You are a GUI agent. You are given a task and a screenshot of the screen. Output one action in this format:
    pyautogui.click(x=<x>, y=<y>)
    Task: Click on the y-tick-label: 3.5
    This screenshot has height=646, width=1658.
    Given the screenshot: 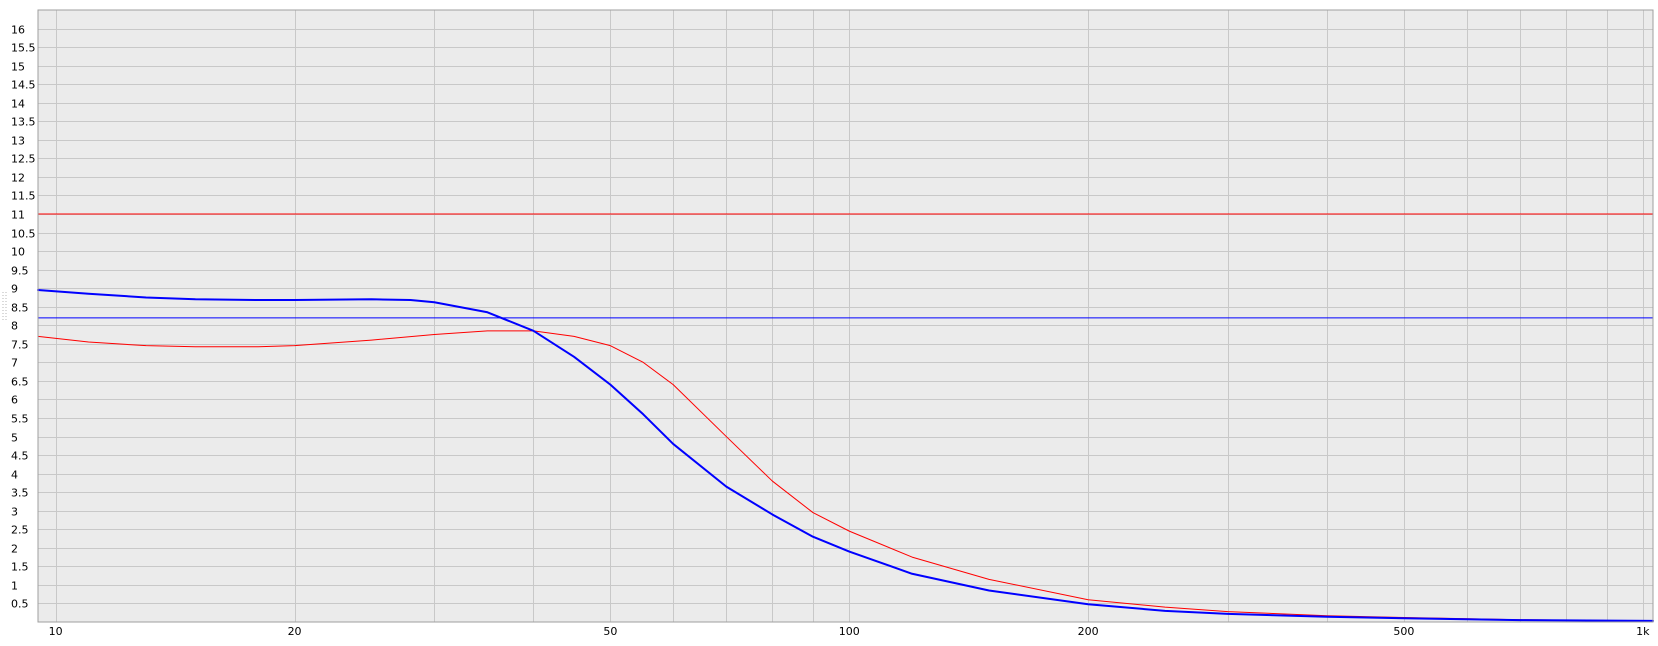 What is the action you would take?
    pyautogui.click(x=20, y=493)
    